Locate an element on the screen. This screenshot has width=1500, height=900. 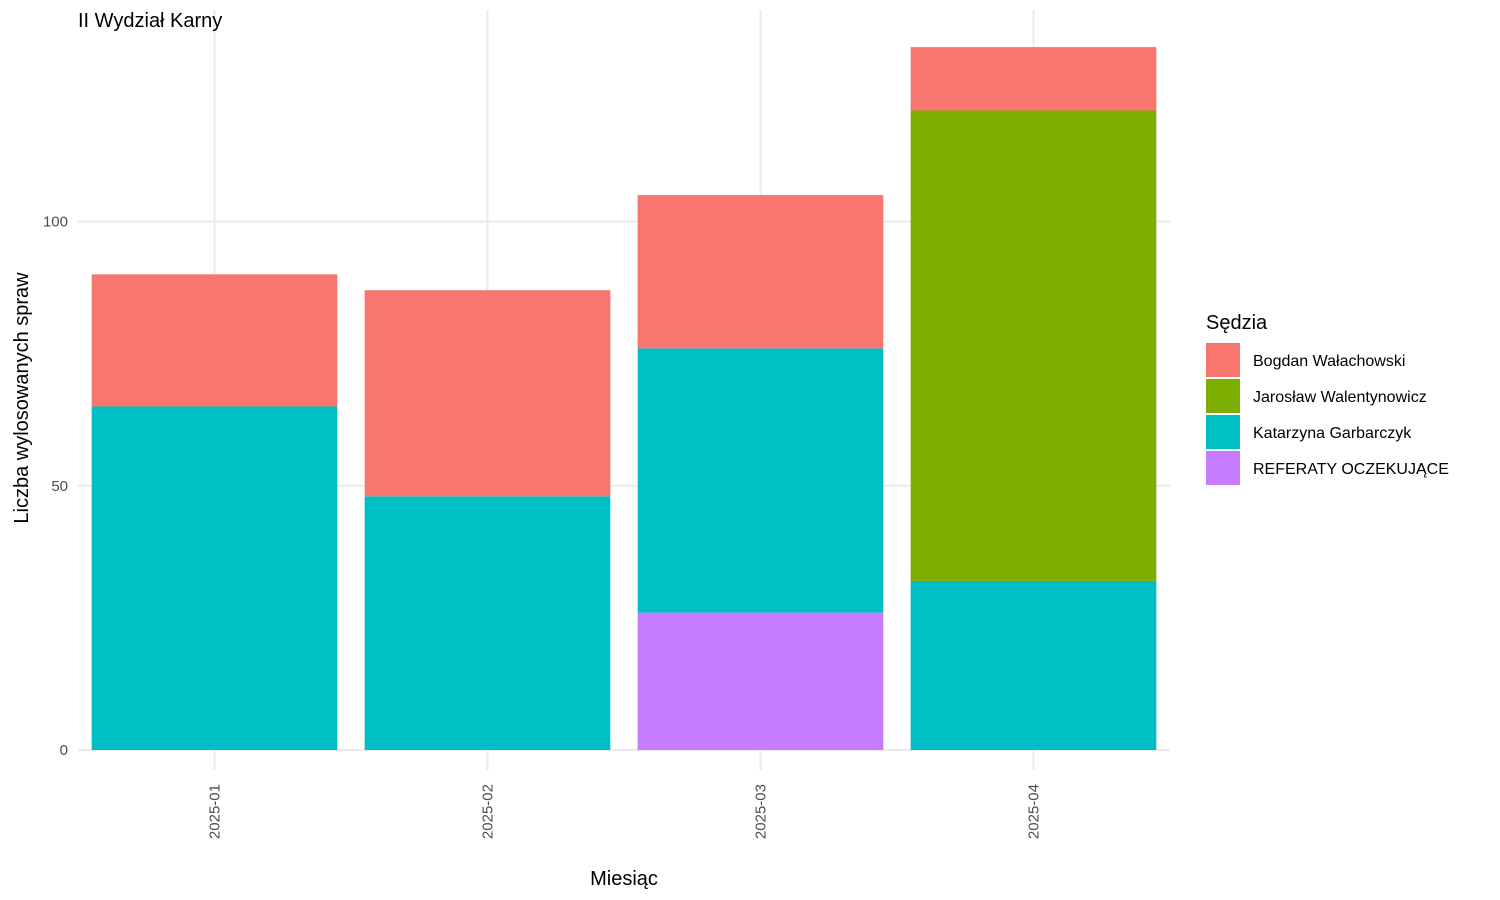
y-axis-ticks: 0 50 100 is located at coordinates (55, 487).